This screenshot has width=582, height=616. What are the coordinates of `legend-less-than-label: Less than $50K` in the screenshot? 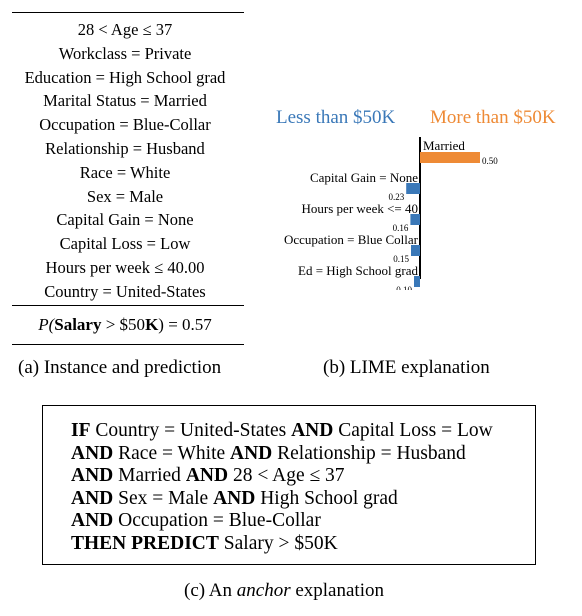 It's located at (336, 117).